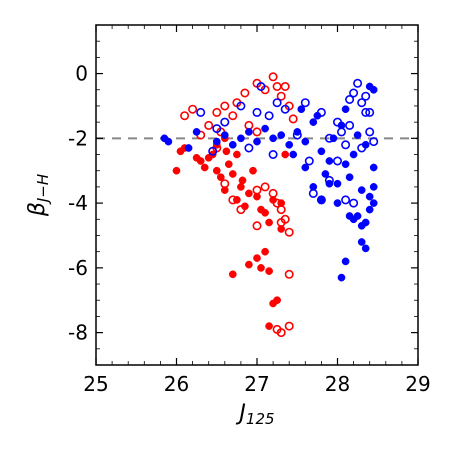  Describe the element at coordinates (78, 138) in the screenshot. I see `y-tick-label: -2` at that location.